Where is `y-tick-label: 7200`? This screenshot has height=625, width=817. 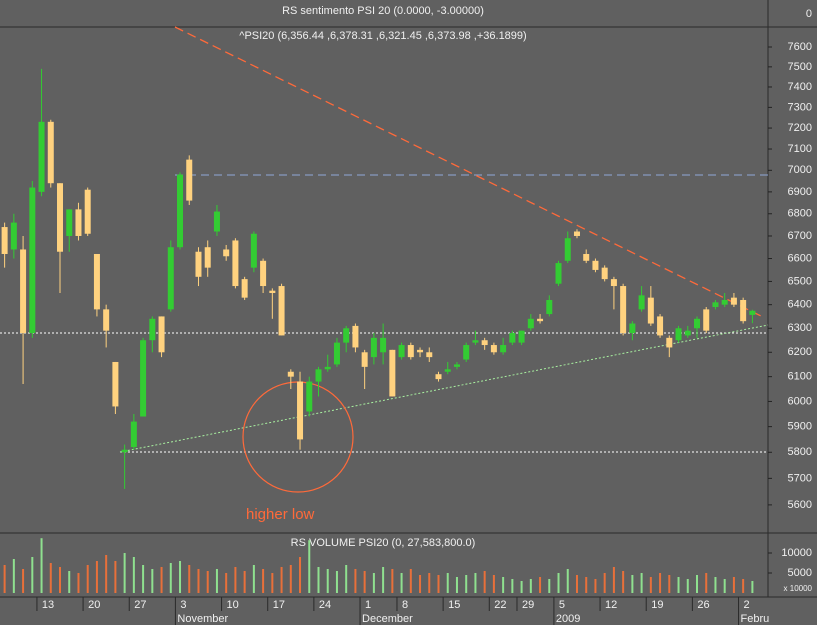 y-tick-label: 7200 is located at coordinates (800, 128).